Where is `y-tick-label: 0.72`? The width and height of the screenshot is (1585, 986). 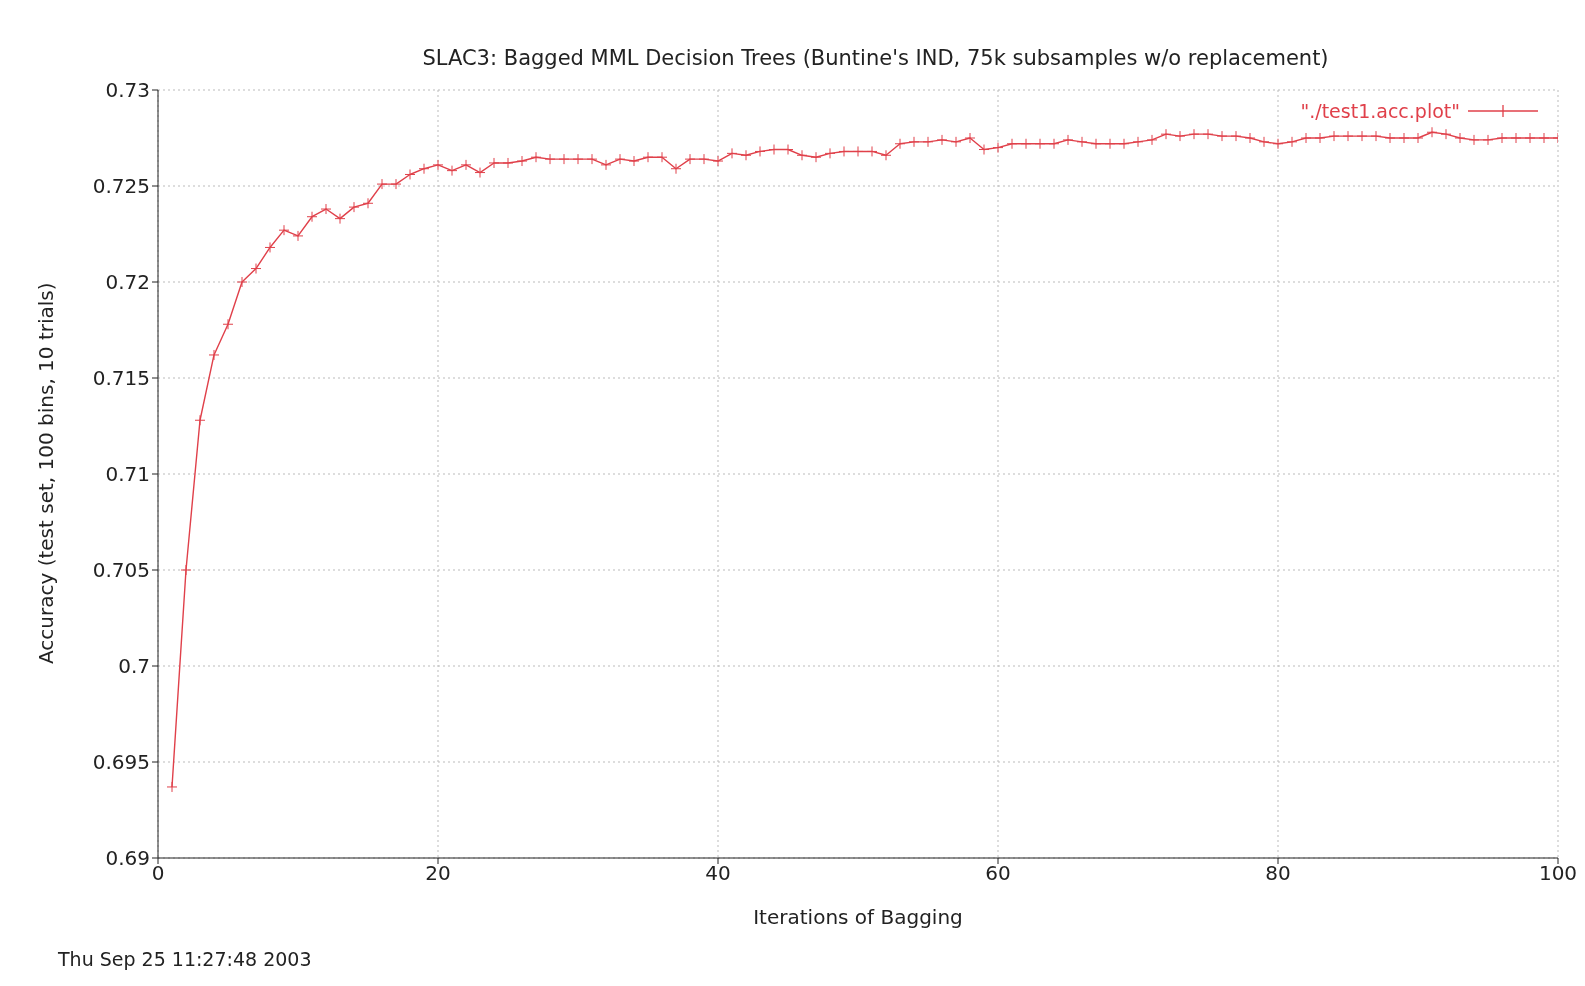 y-tick-label: 0.72 is located at coordinates (127, 282).